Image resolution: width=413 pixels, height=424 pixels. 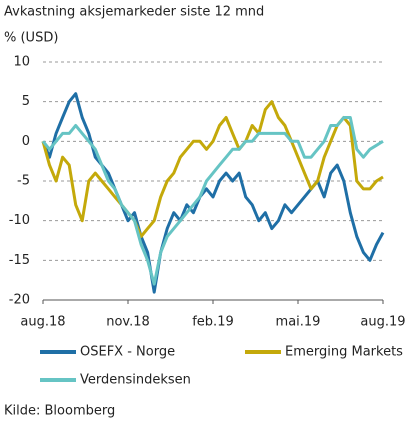 What do you see at coordinates (31, 38) in the screenshot?
I see `chart-subtitle: % (USD)` at bounding box center [31, 38].